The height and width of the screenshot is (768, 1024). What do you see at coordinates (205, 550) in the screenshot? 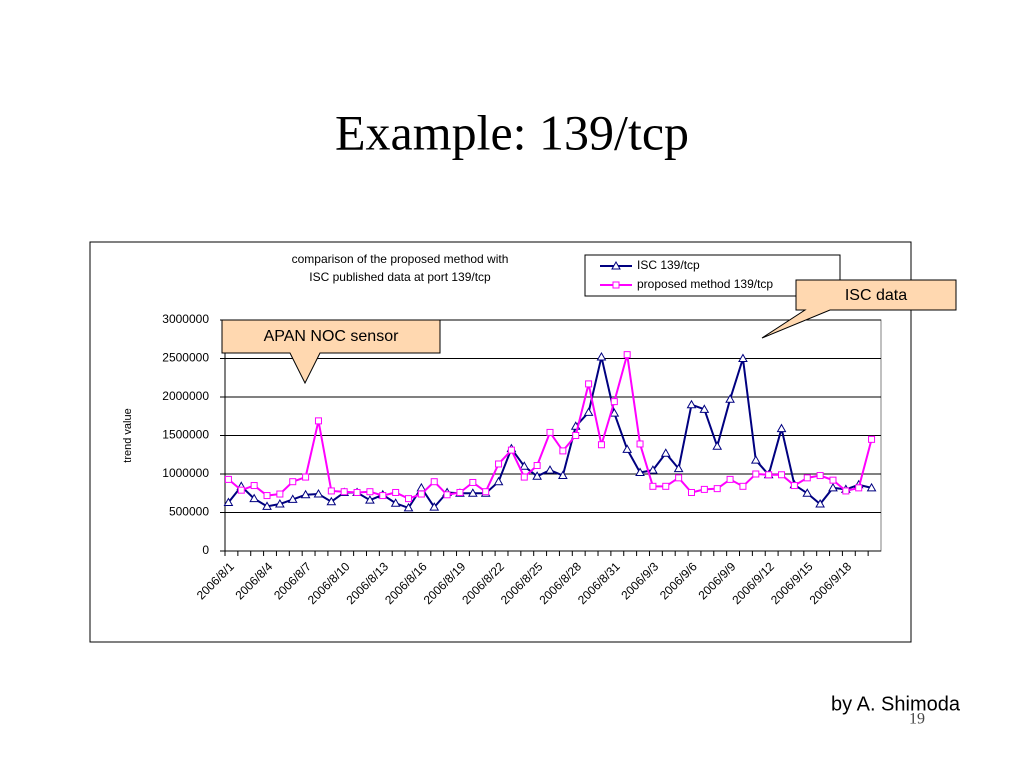
I see `y-tick-label: 0` at bounding box center [205, 550].